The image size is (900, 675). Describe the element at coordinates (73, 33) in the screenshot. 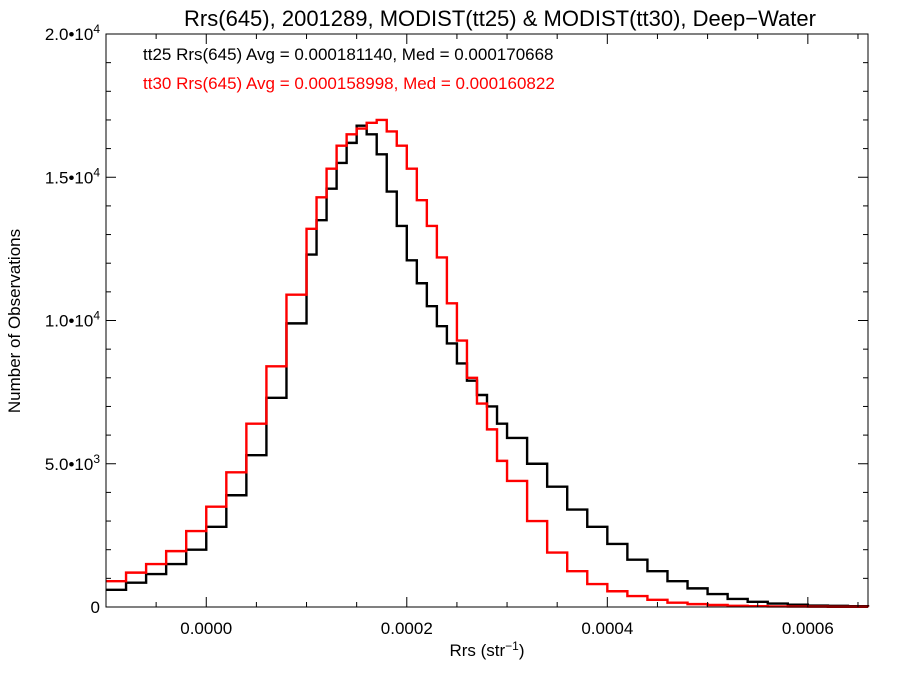

I see `y-tick-label: 2.0•104` at that location.